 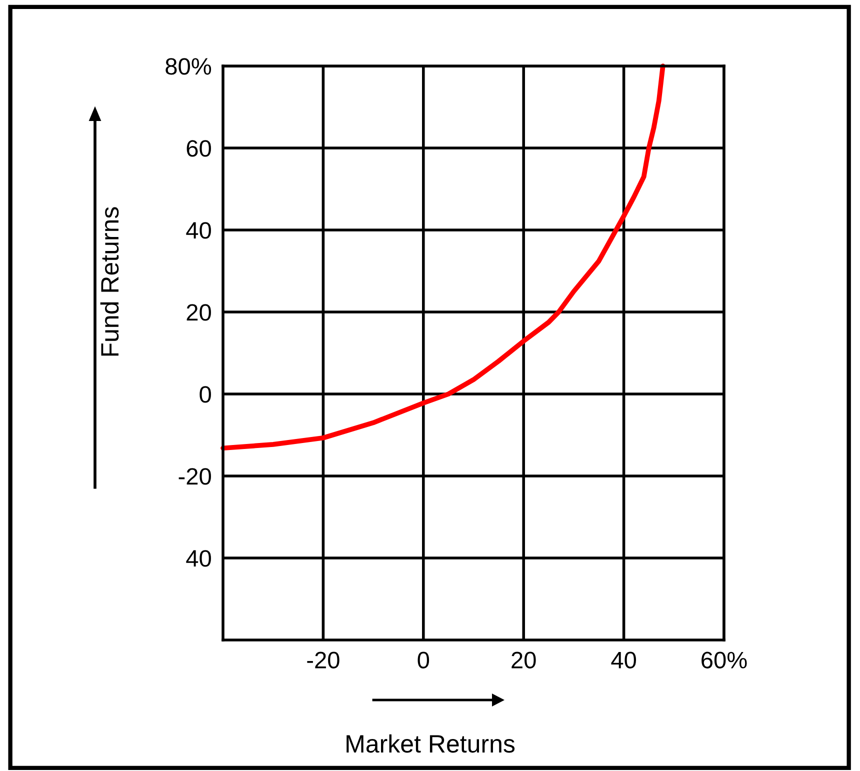 What do you see at coordinates (194, 476) in the screenshot?
I see `y-tick-label: -20` at bounding box center [194, 476].